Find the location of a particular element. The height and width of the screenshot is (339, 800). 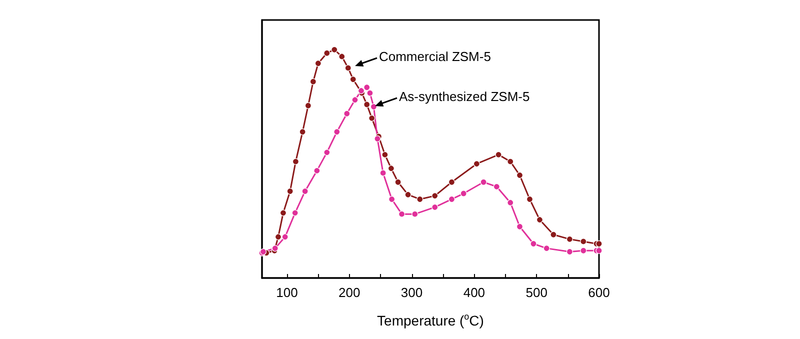

annotation: Commercial ZSM-5 is located at coordinates (434, 56).